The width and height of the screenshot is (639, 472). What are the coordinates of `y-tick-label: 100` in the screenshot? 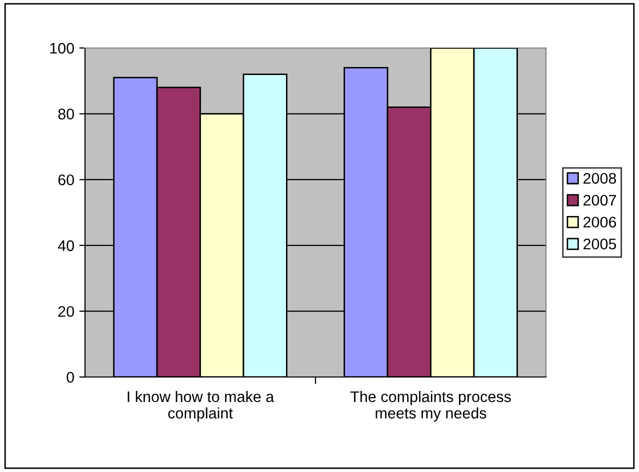 It's located at (62, 48).